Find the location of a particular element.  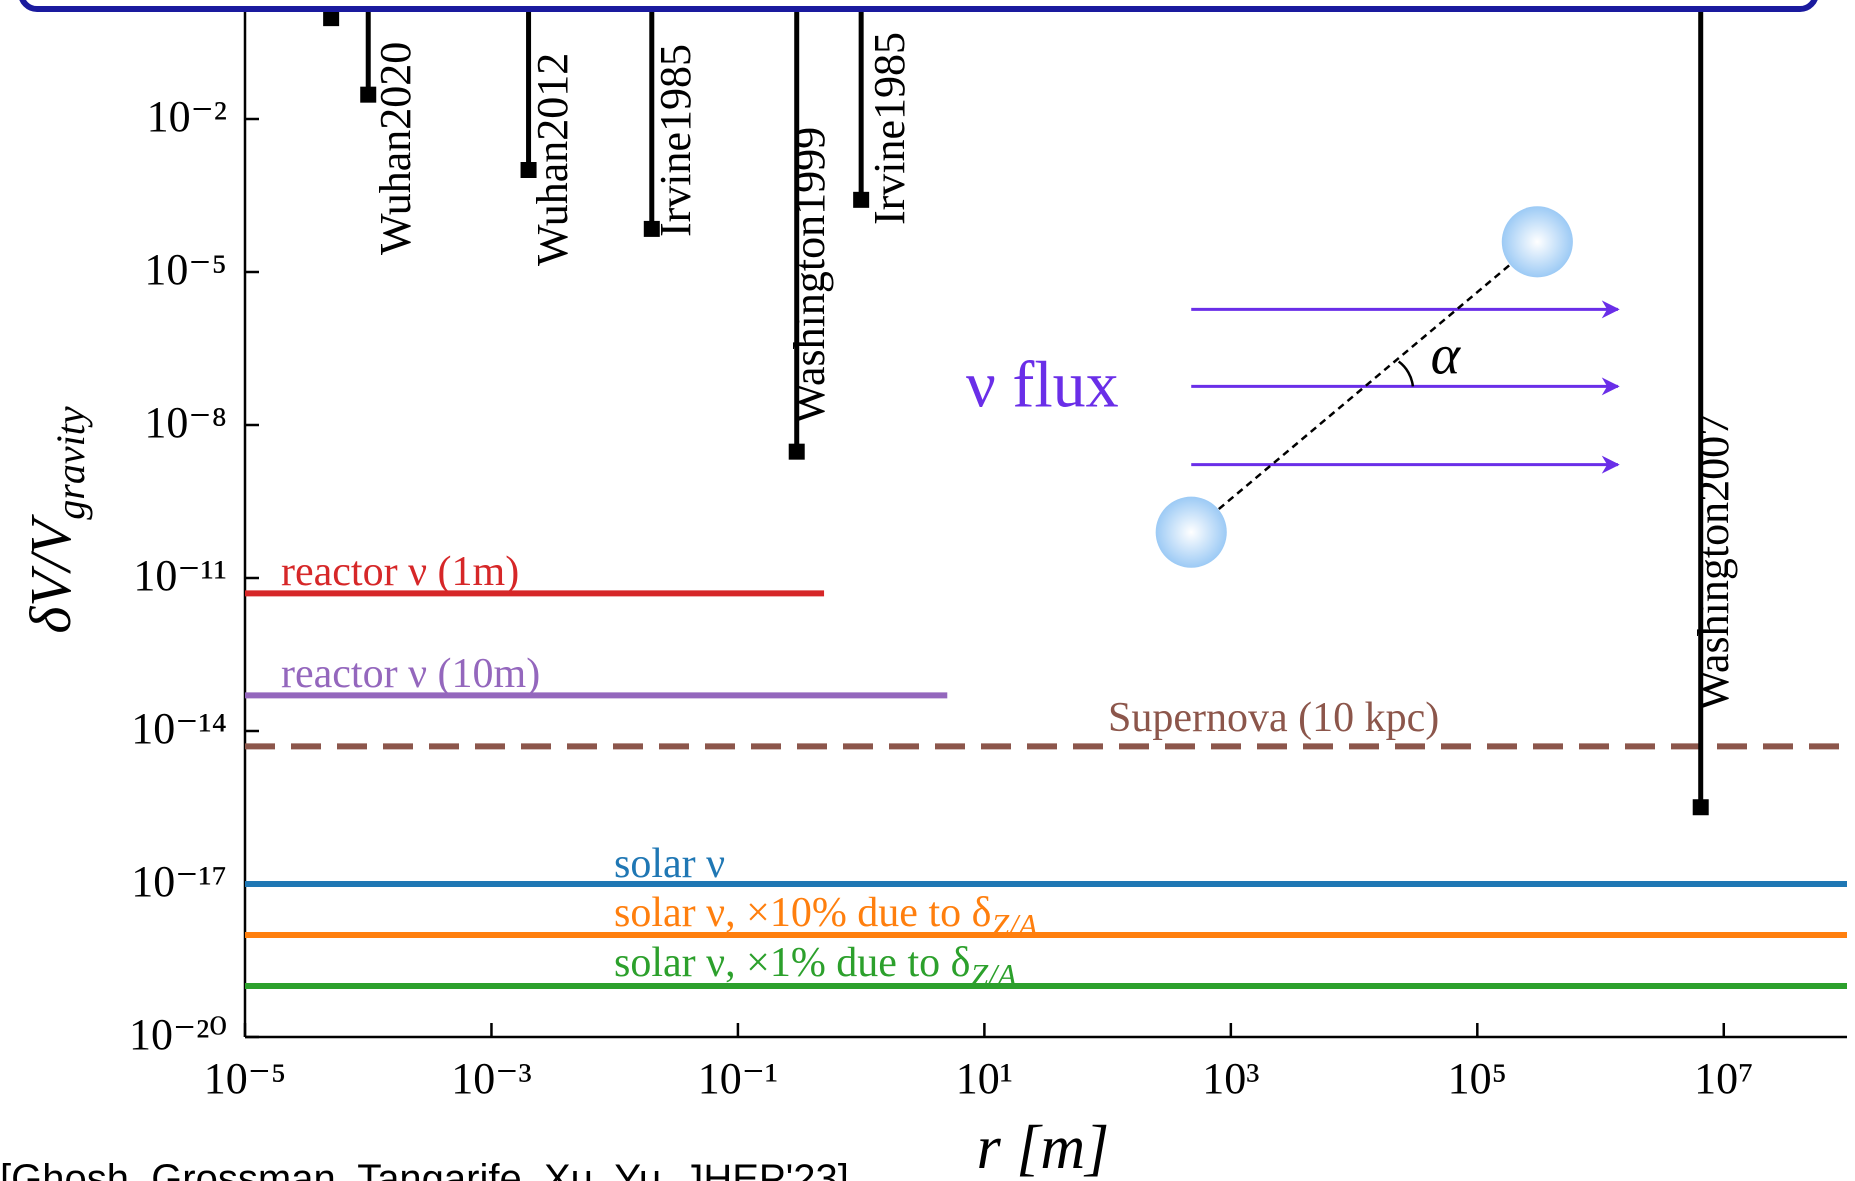

line-label: Supernova (10 kpc) is located at coordinates (1273, 718).